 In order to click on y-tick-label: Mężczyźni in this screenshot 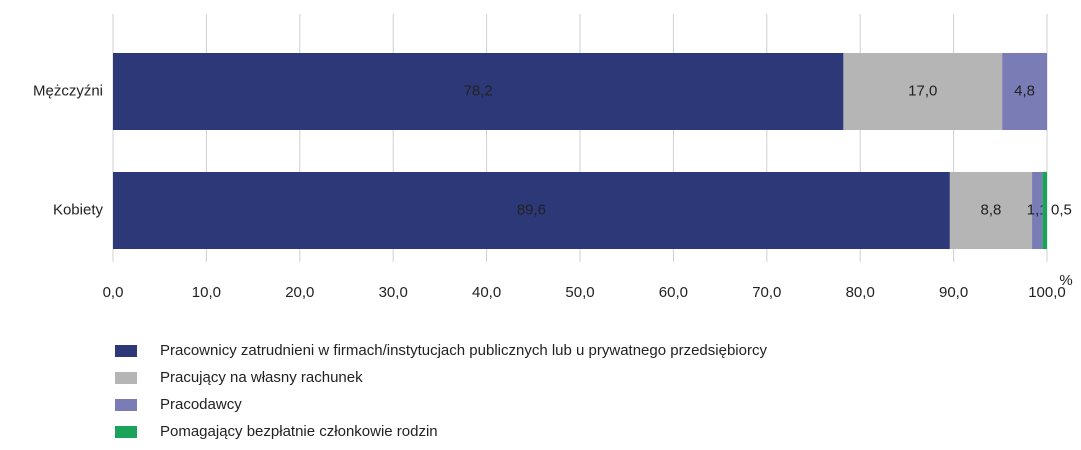, I will do `click(68, 90)`.